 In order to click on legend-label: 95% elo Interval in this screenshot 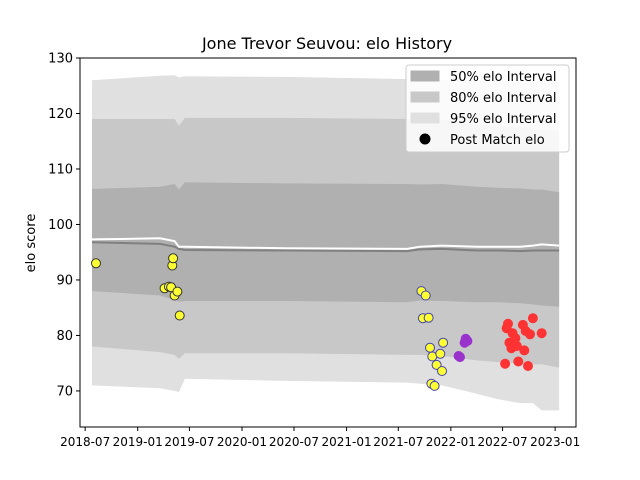, I will do `click(503, 119)`.